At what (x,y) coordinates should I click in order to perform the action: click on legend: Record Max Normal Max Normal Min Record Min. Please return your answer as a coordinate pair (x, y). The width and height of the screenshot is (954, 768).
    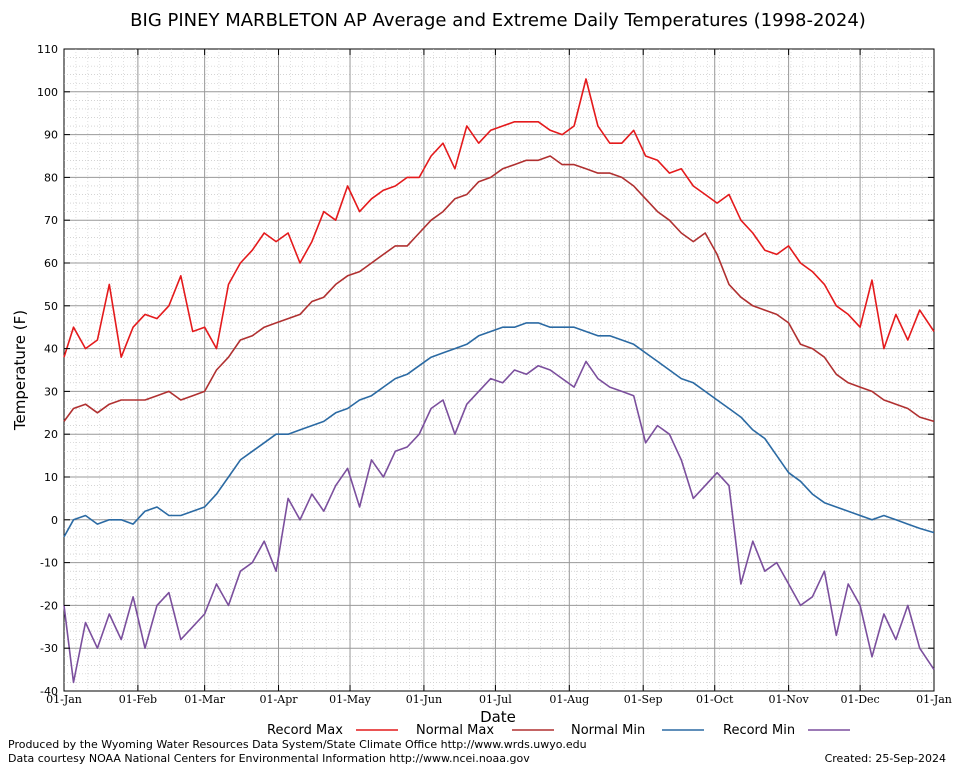
    Looking at the image, I should click on (558, 730).